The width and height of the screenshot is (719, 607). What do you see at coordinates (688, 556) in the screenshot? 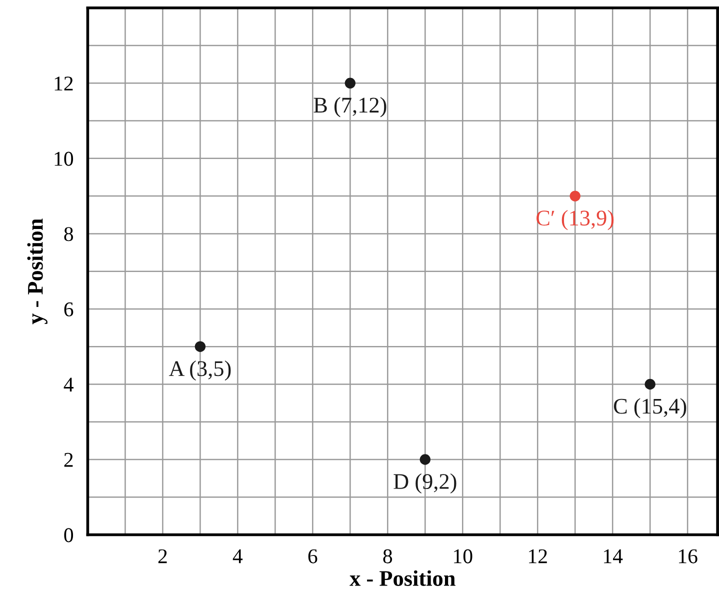
I see `x-tick-label: 16` at bounding box center [688, 556].